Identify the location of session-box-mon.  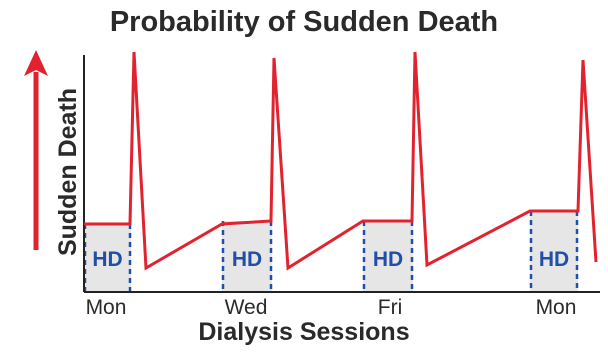
(107, 258).